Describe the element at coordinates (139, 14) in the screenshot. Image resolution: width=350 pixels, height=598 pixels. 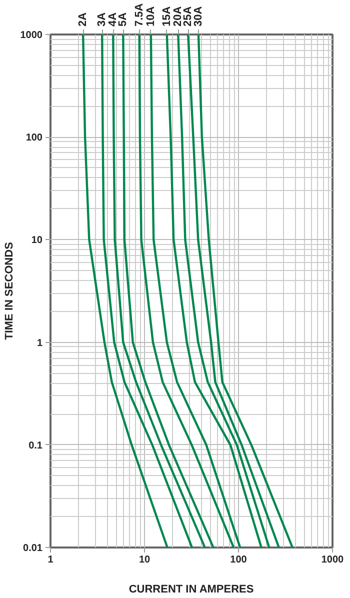
I see `text: 7.5A` at that location.